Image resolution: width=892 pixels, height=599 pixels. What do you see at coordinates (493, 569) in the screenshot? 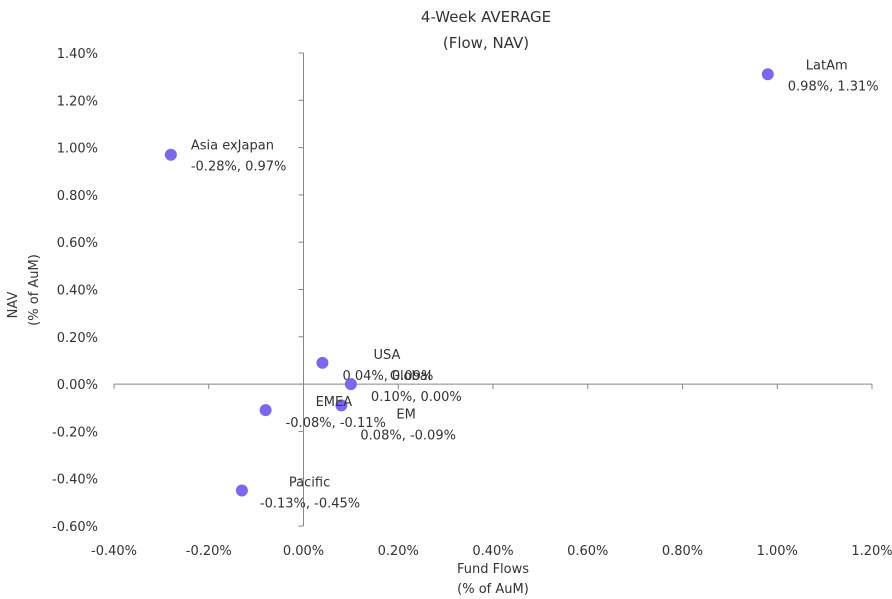
I see `x-axis-title-line-1: Fund Flows` at bounding box center [493, 569].